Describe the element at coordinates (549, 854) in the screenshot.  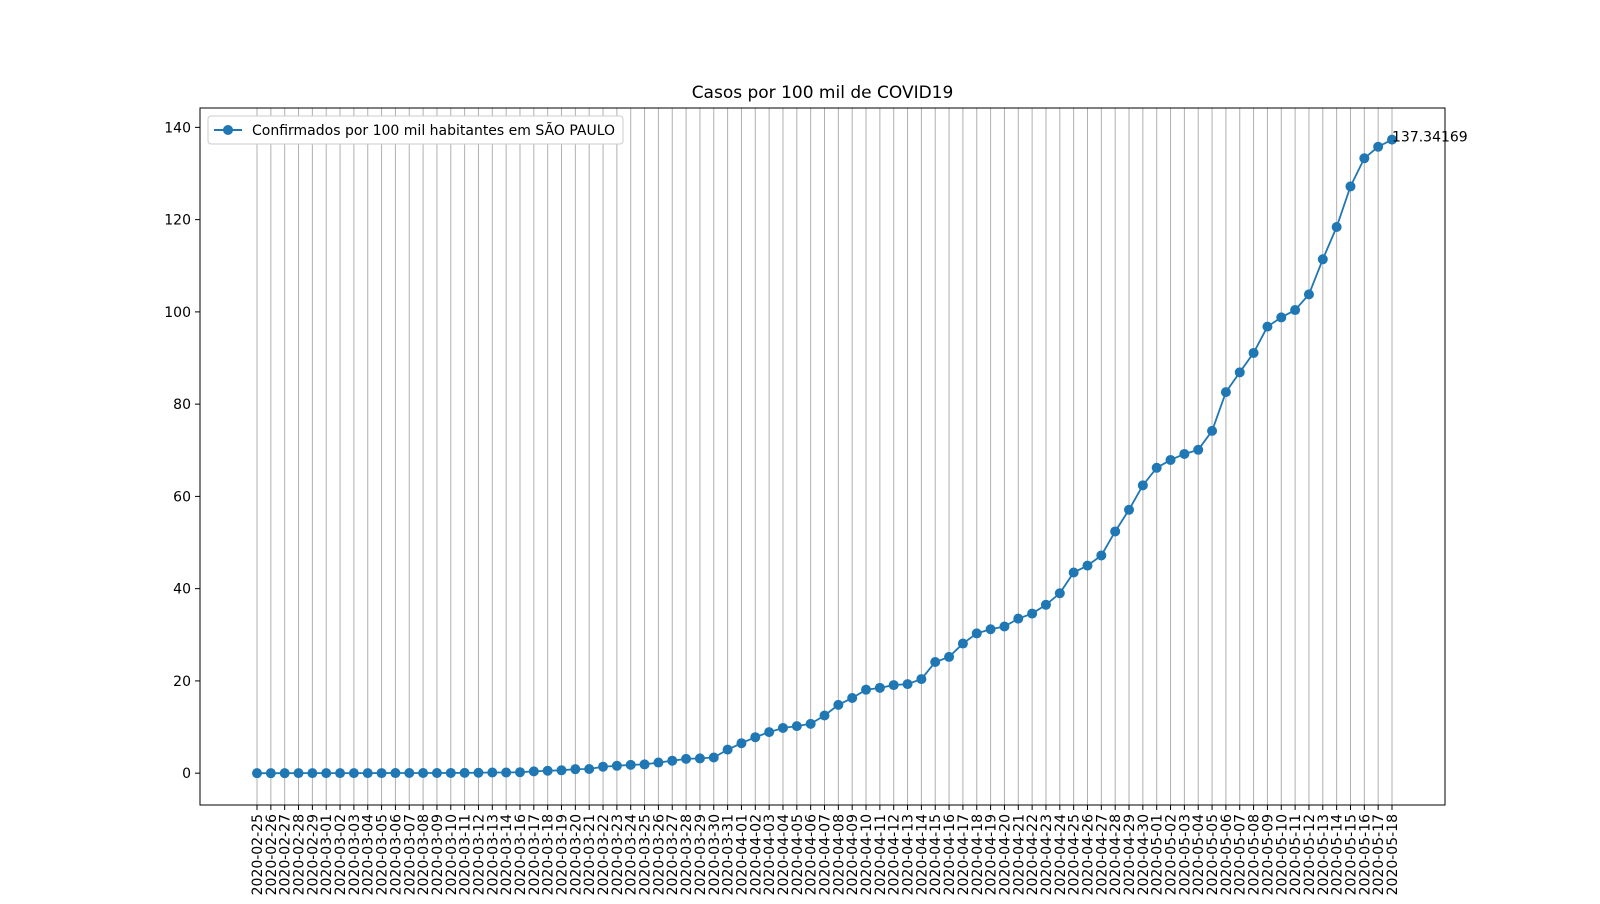
I see `x-tick-label: 2020-03-18` at that location.